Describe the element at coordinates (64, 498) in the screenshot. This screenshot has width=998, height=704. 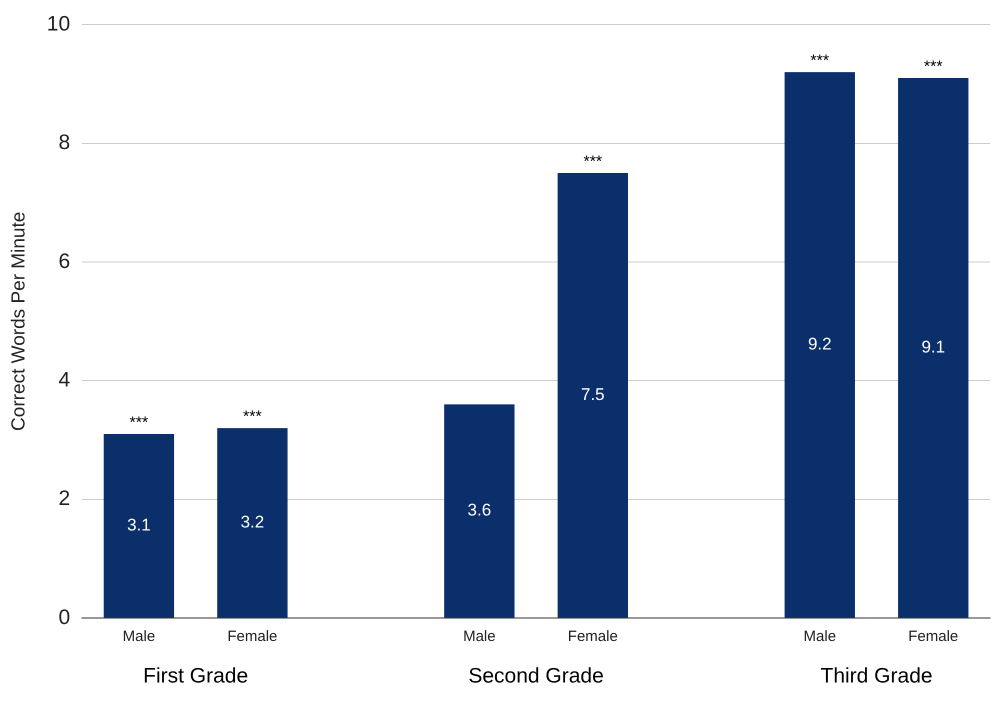
I see `y-tick-label: 2` at that location.